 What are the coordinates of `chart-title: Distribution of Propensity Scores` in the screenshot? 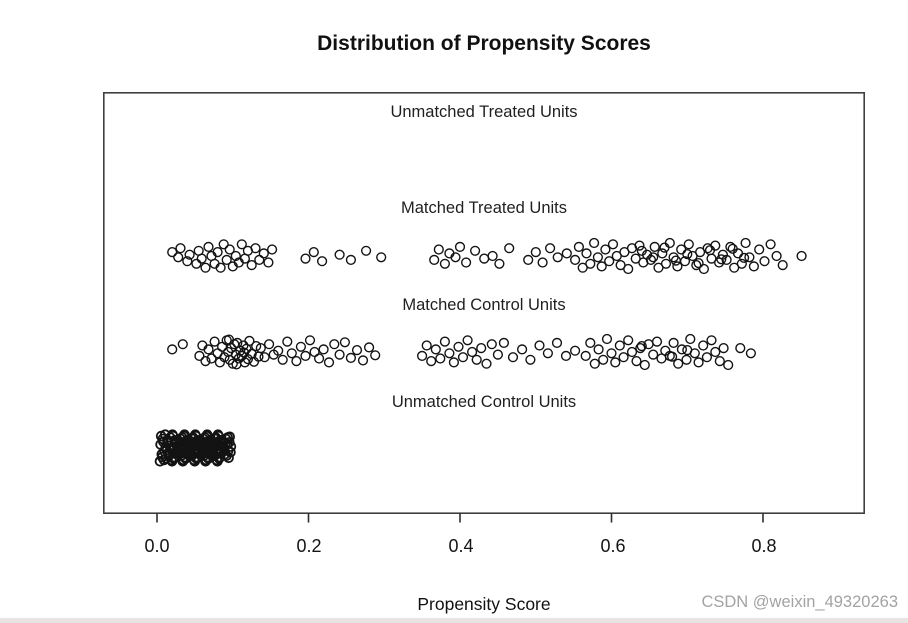 It's located at (484, 43).